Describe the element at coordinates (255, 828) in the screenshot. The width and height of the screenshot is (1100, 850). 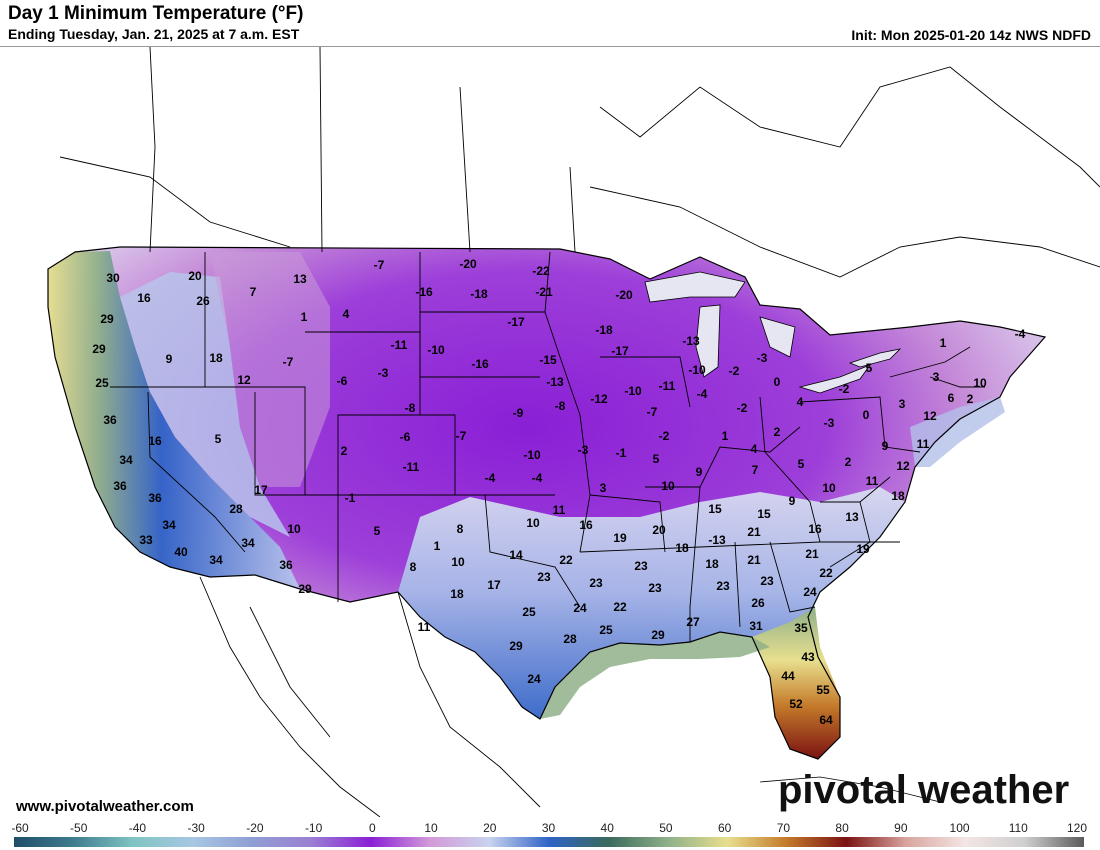
I see `colorbar-tick-label: -20` at that location.